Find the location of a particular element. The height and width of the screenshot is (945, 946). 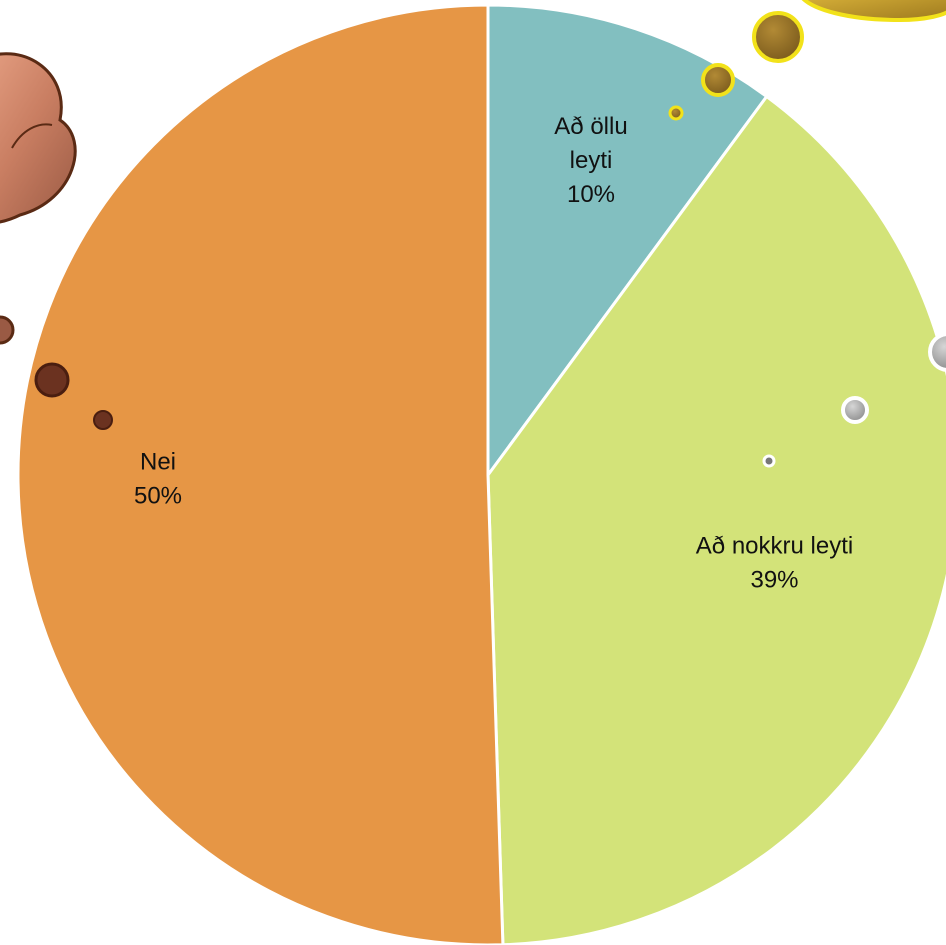

slice-category-label: Nei is located at coordinates (158, 462).